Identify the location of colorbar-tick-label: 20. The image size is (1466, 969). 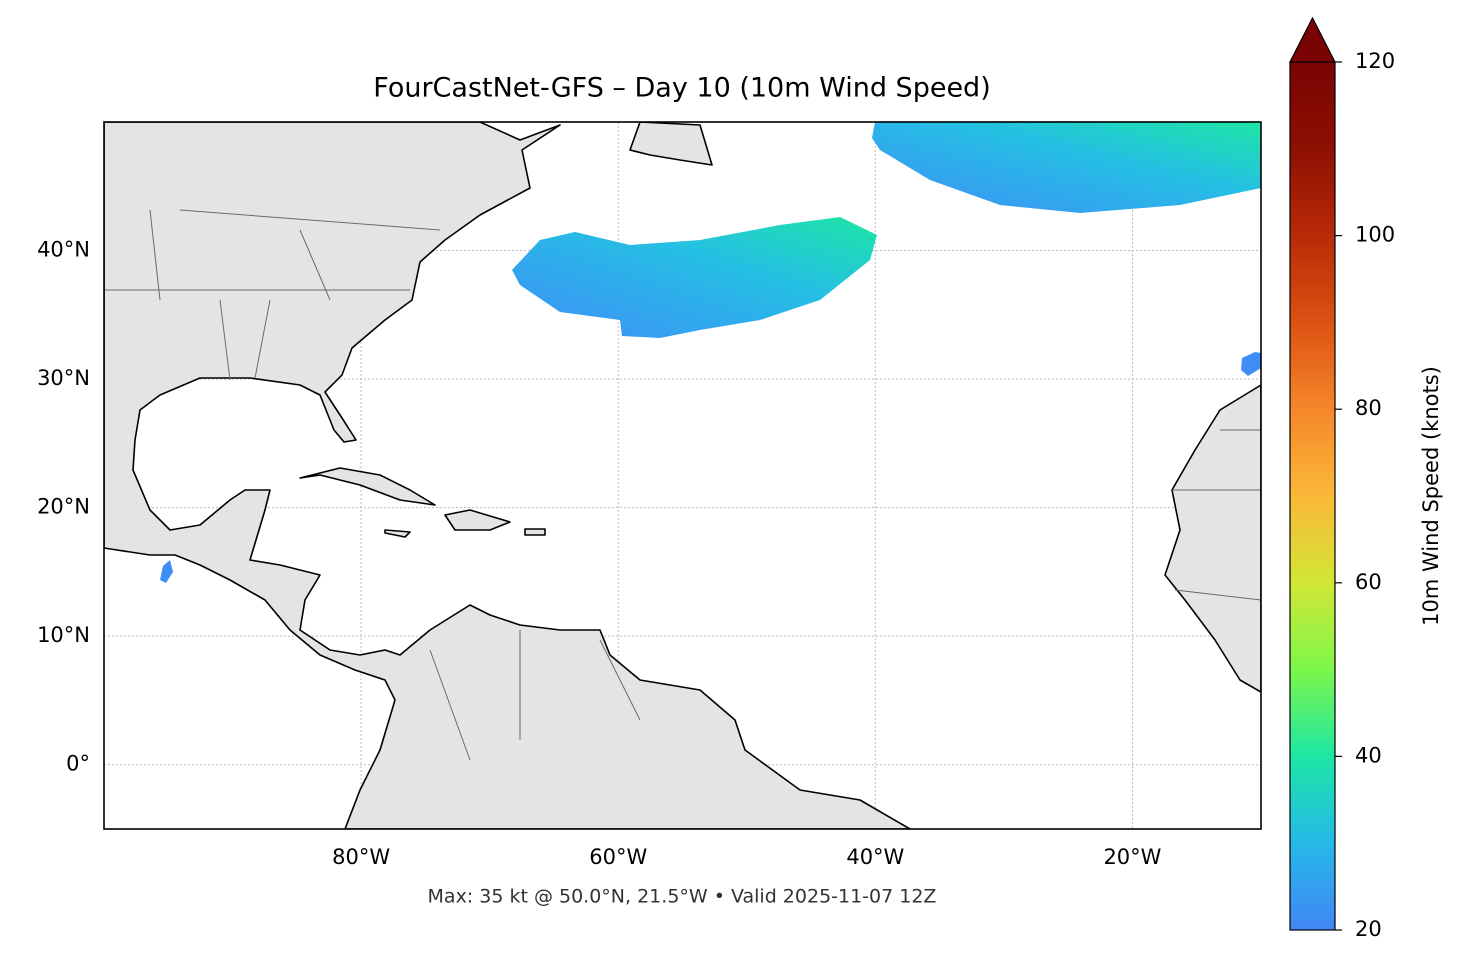
(1368, 929).